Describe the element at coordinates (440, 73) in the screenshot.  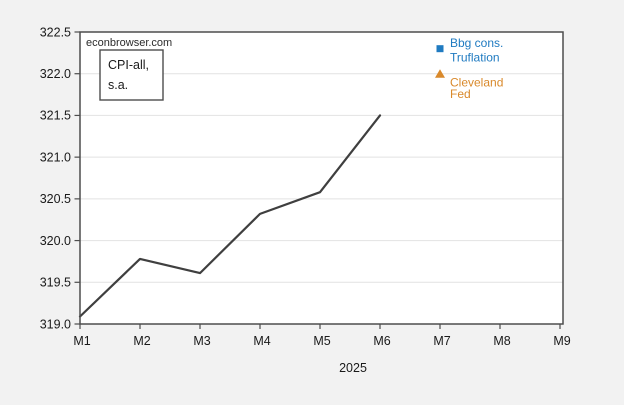
I see `marker-cleveland-triangle` at that location.